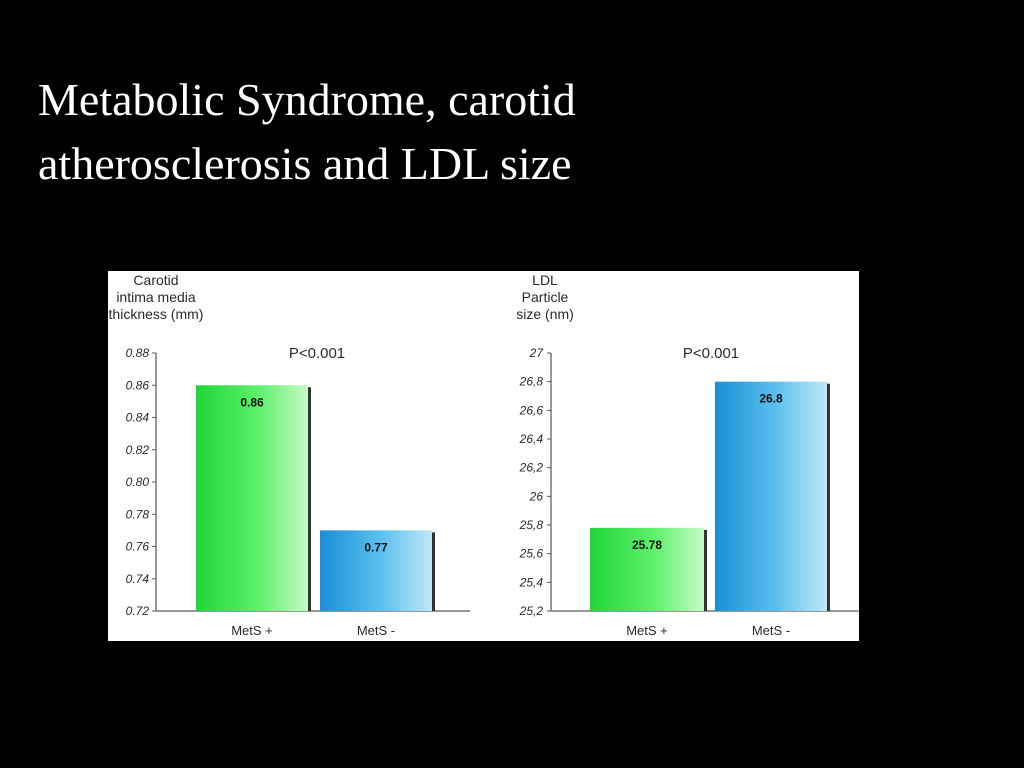 This screenshot has height=768, width=1024. I want to click on y-axis-label-line: LDL, so click(545, 280).